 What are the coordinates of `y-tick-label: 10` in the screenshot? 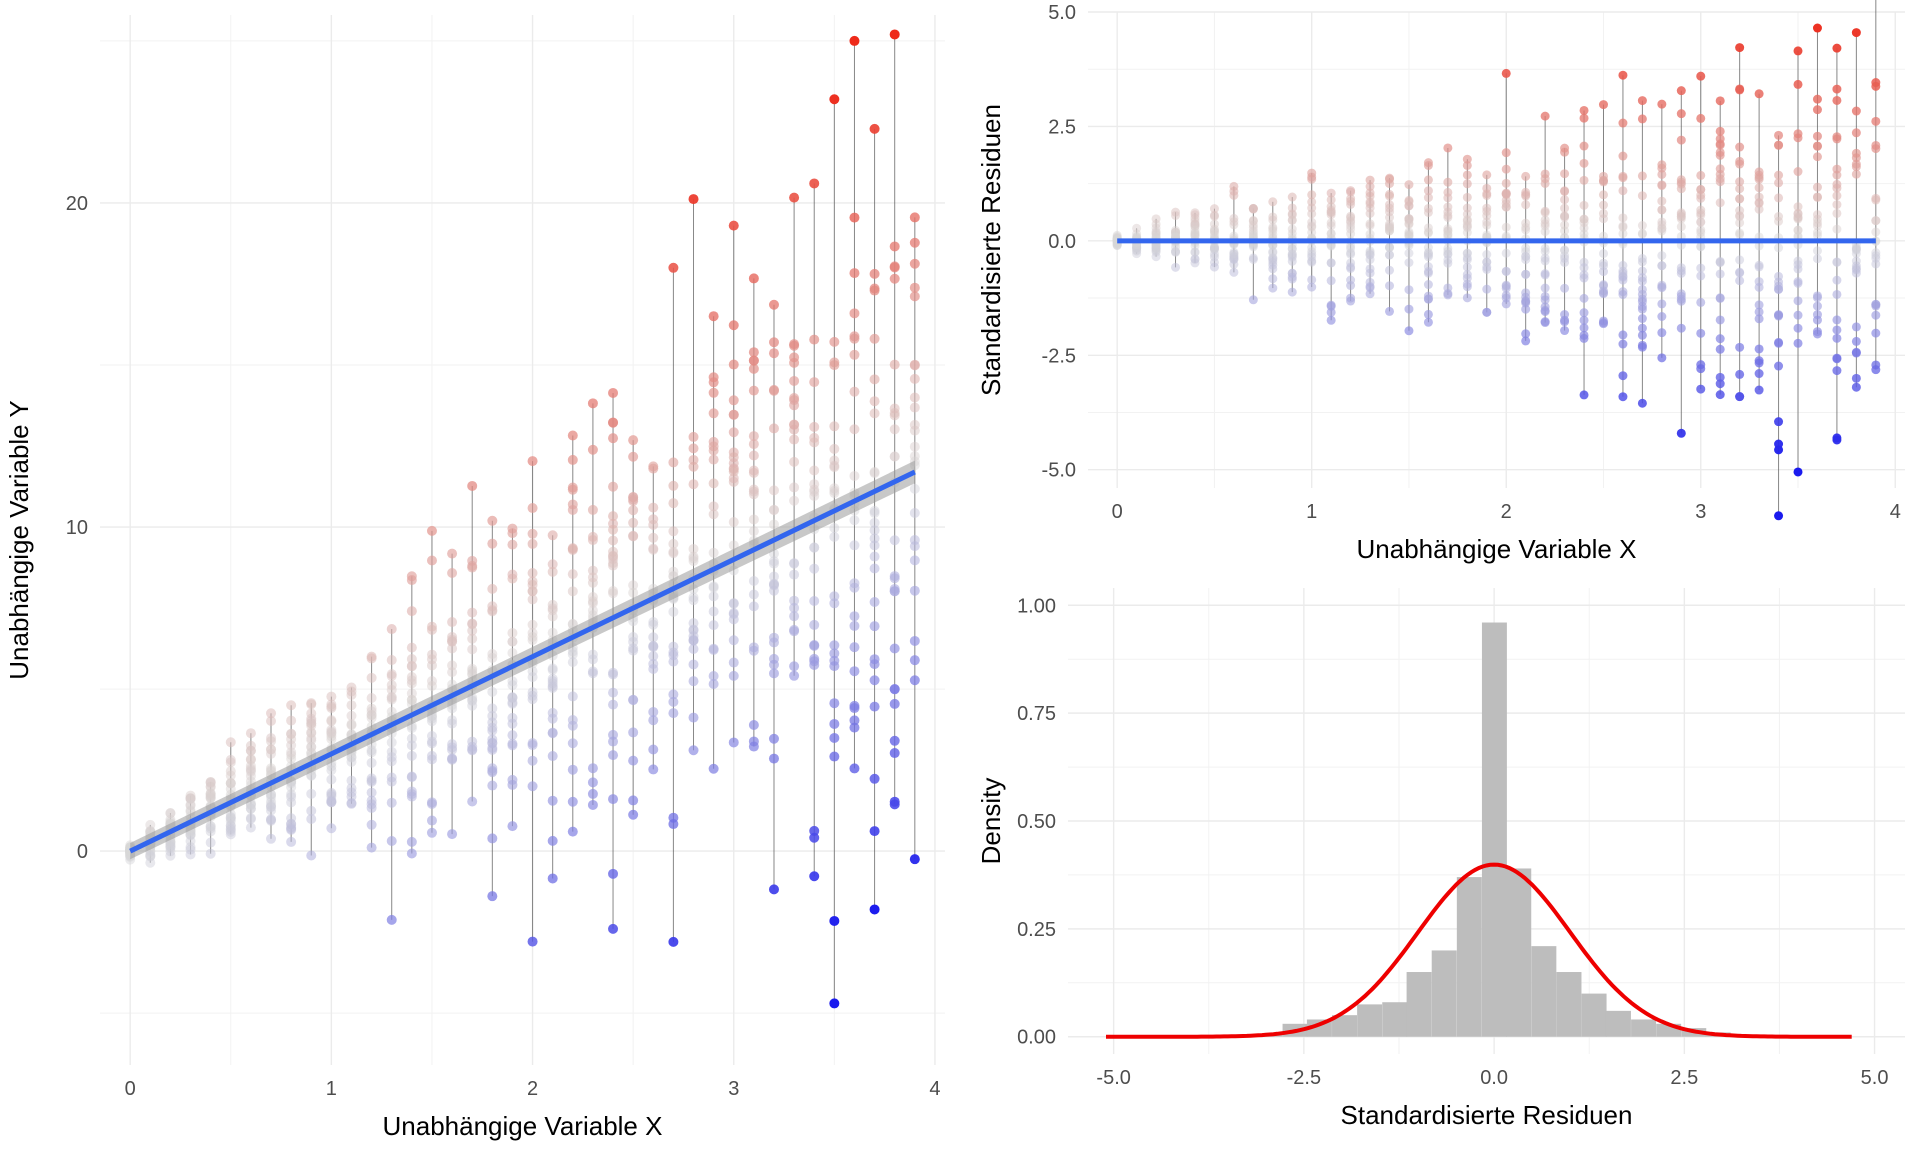 It's located at (77, 528).